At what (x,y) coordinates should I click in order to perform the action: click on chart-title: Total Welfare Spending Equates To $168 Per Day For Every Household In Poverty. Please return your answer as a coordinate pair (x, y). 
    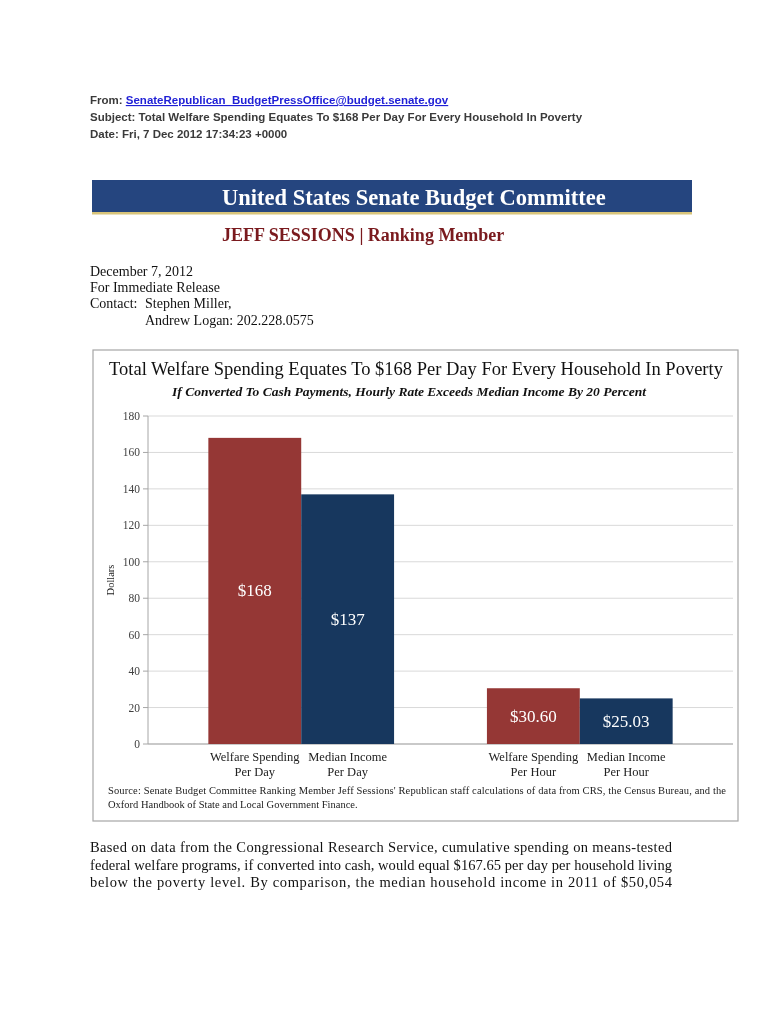
    Looking at the image, I should click on (416, 369).